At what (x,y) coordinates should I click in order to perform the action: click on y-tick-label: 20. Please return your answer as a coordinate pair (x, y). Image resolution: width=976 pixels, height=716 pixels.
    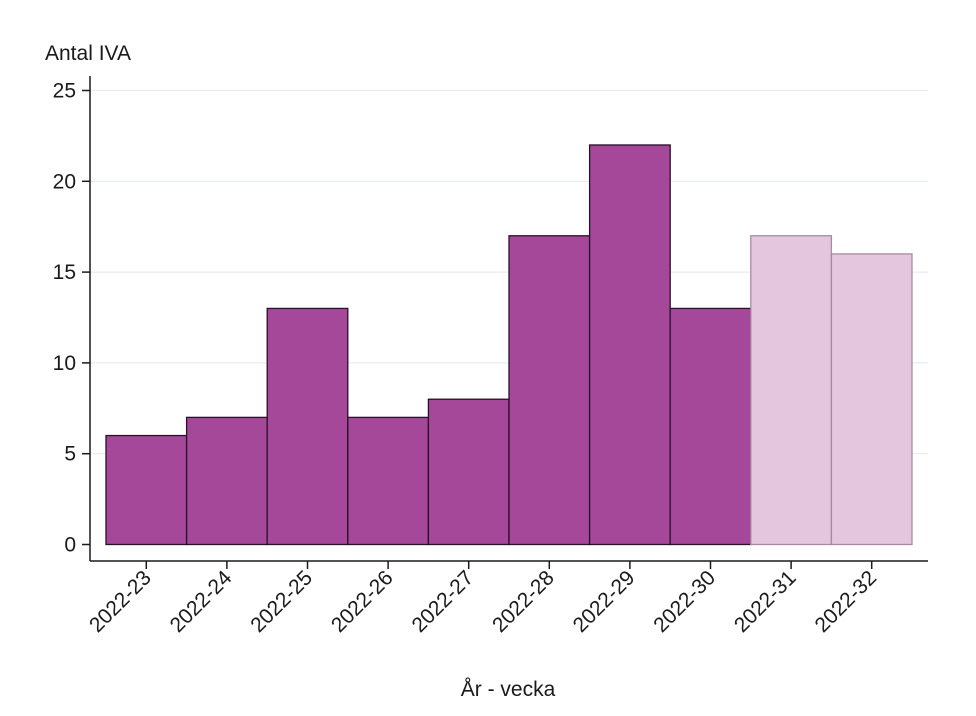
    Looking at the image, I should click on (64, 181).